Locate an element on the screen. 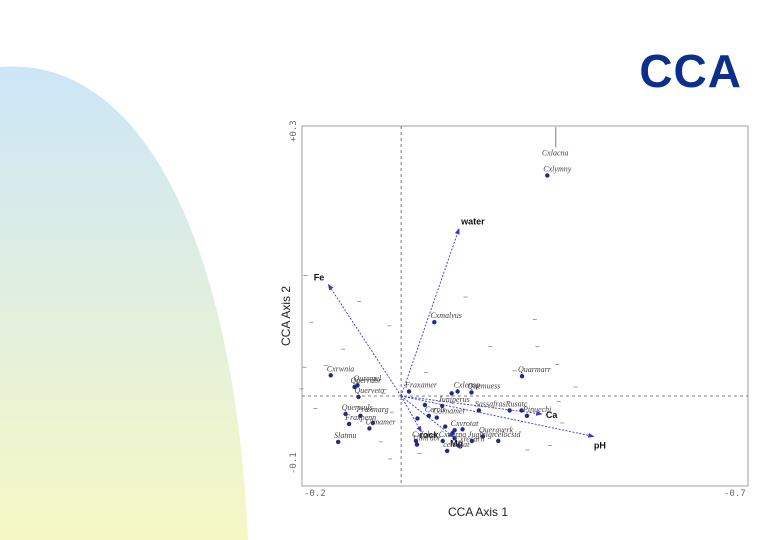 Image resolution: width=780 pixels, height=540 pixels. species-point-celocsat is located at coordinates (447, 451).